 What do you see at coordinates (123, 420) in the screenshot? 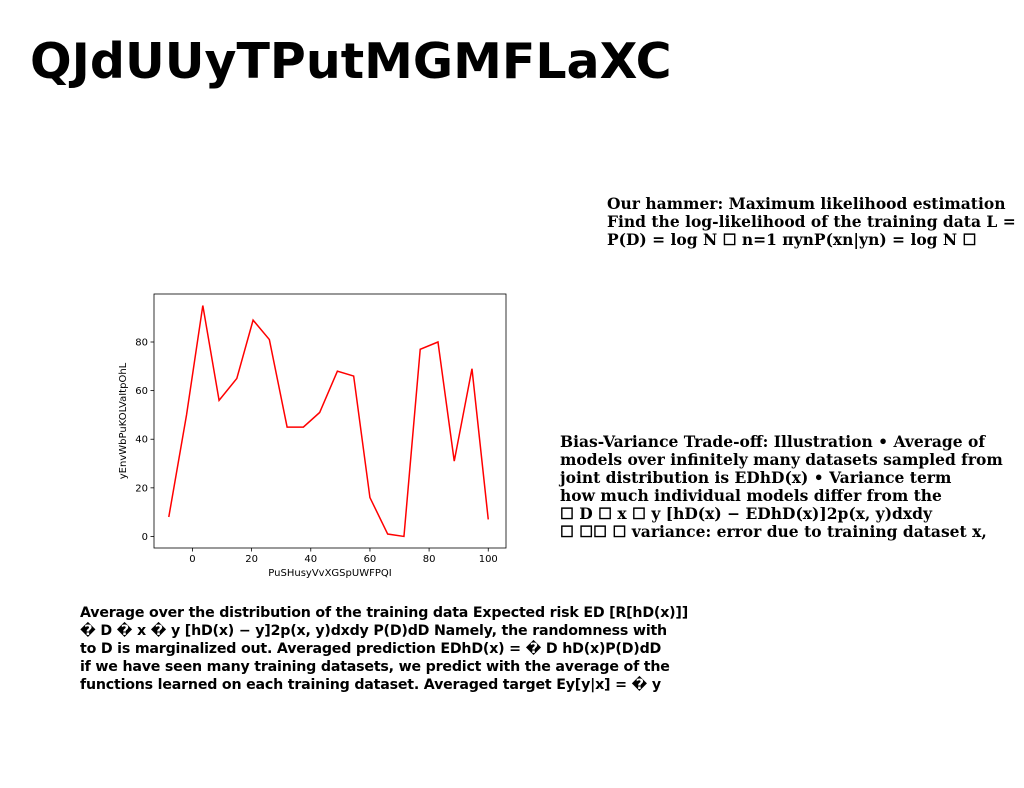
I see `y-axis-label: yEnvWbPuKOLVaItpOhL` at bounding box center [123, 420].